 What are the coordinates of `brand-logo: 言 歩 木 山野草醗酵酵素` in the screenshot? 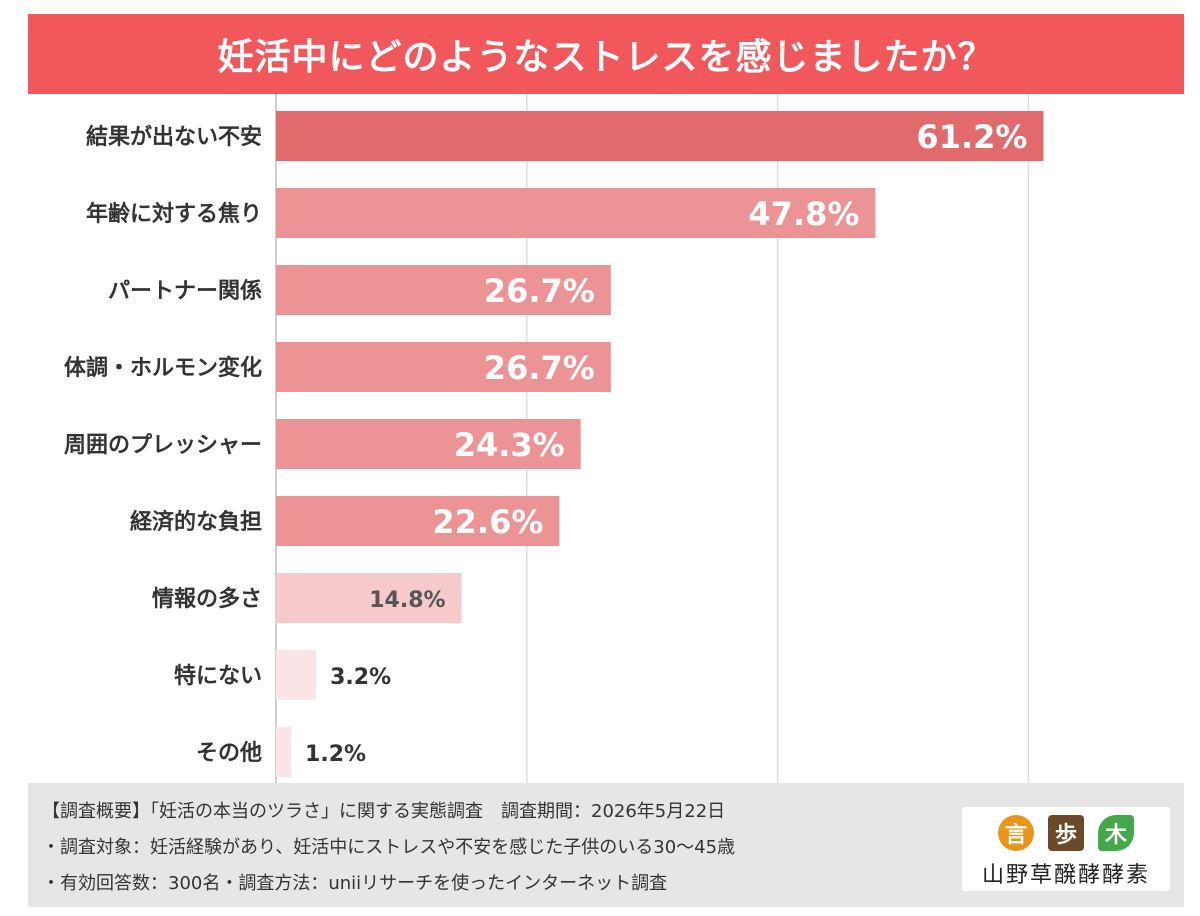 It's located at (1066, 849).